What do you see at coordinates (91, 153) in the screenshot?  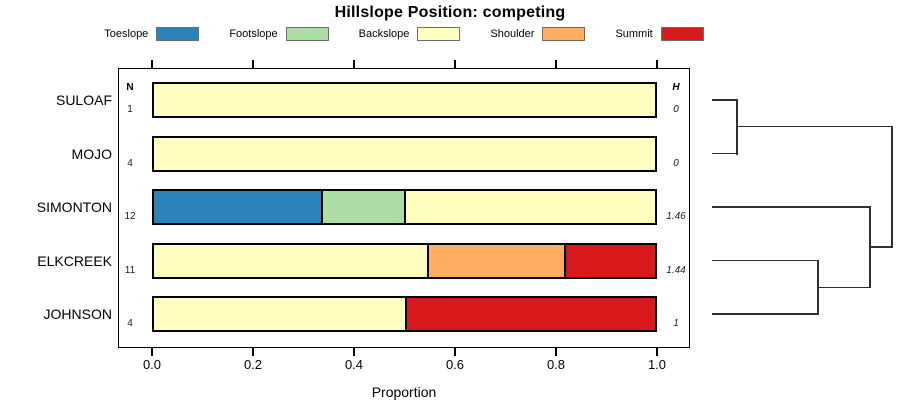 I see `row-label-mojo: MOJO` at bounding box center [91, 153].